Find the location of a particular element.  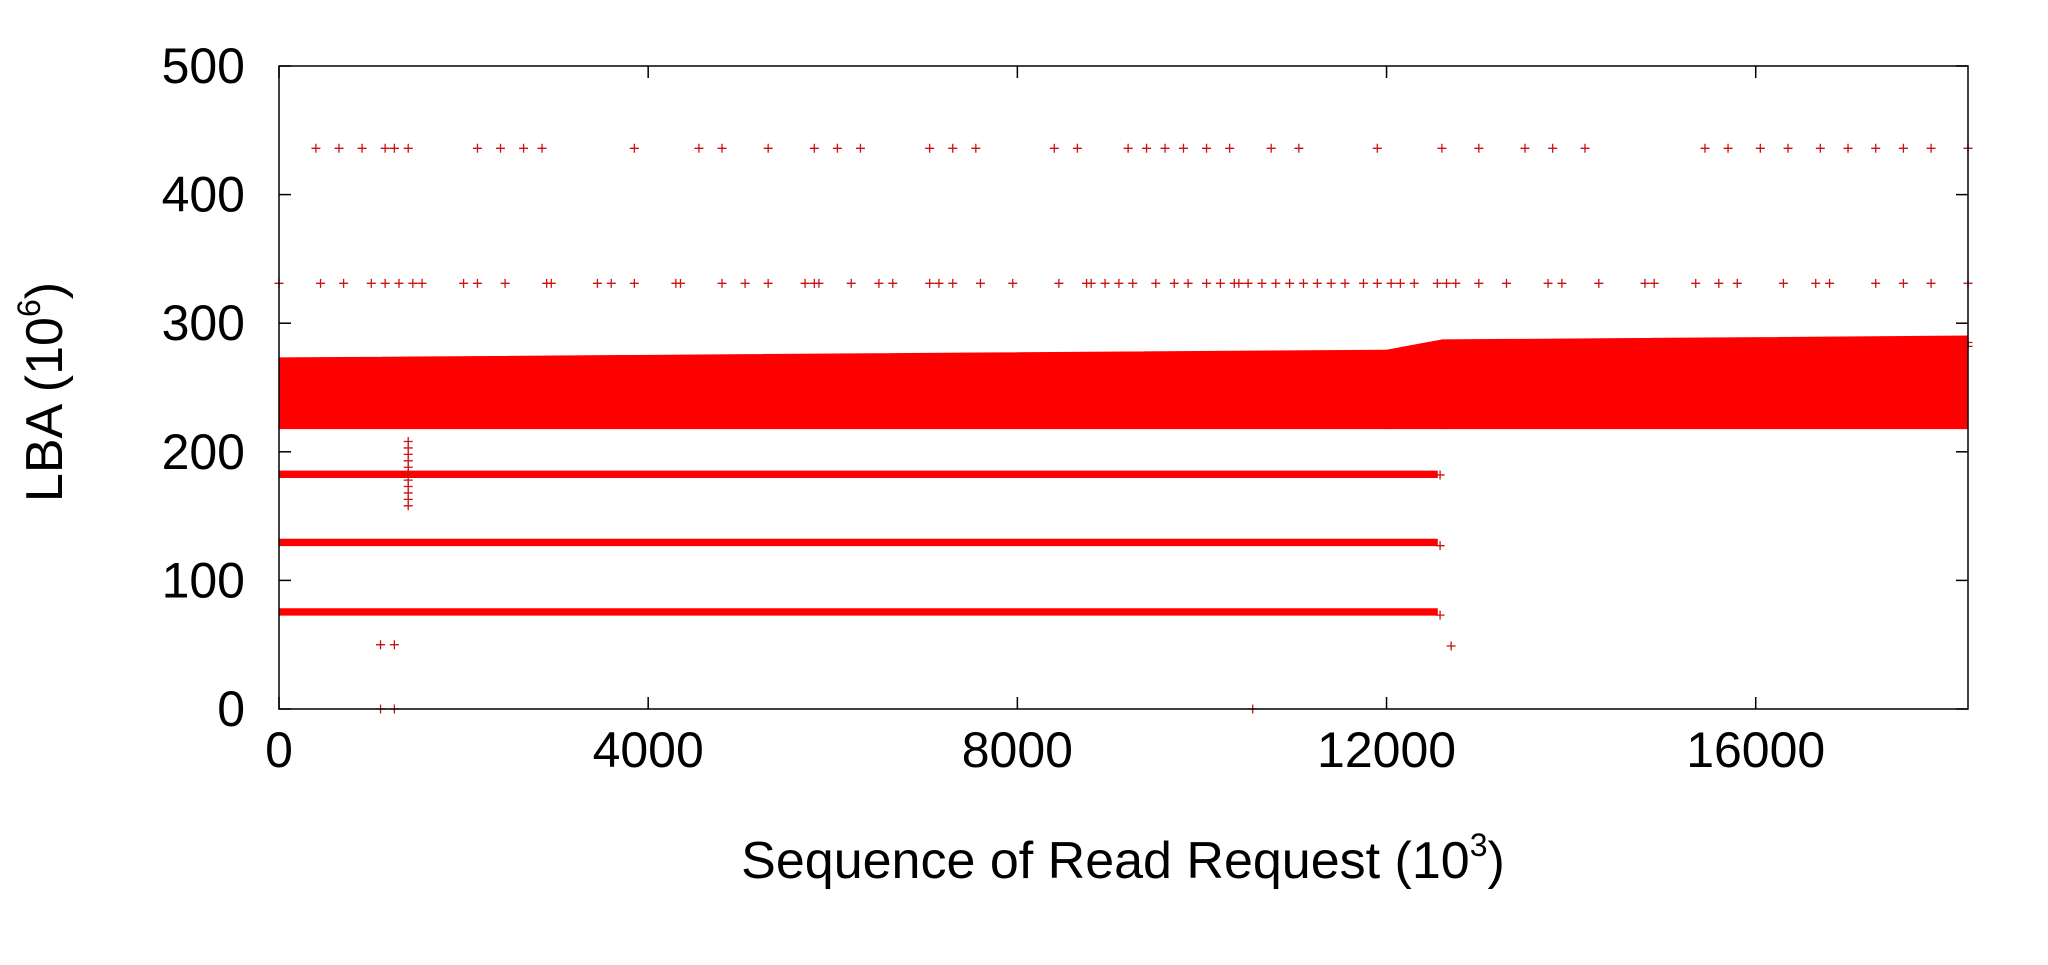

x-axis-title: Sequence of Read Request (103) is located at coordinates (1123, 858).